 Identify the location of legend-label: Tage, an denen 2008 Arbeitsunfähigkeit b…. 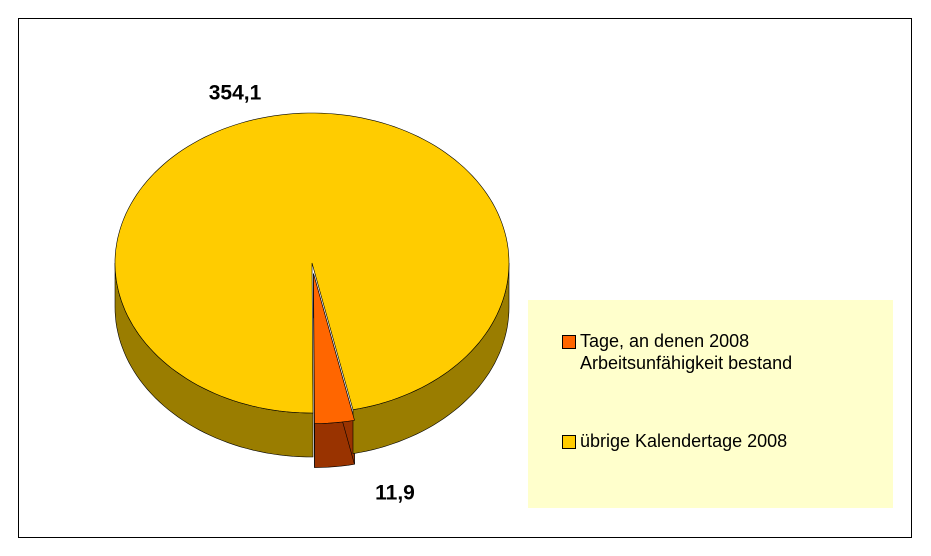
(686, 352).